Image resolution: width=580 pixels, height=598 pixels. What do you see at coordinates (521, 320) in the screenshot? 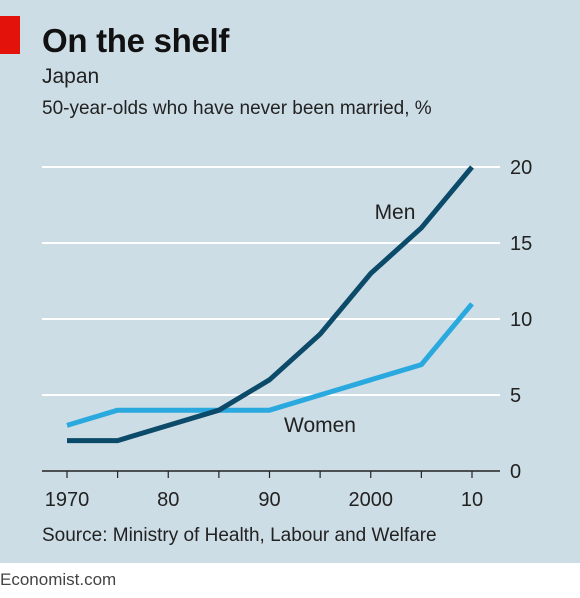
I see `y-tick-label-10: 10` at bounding box center [521, 320].